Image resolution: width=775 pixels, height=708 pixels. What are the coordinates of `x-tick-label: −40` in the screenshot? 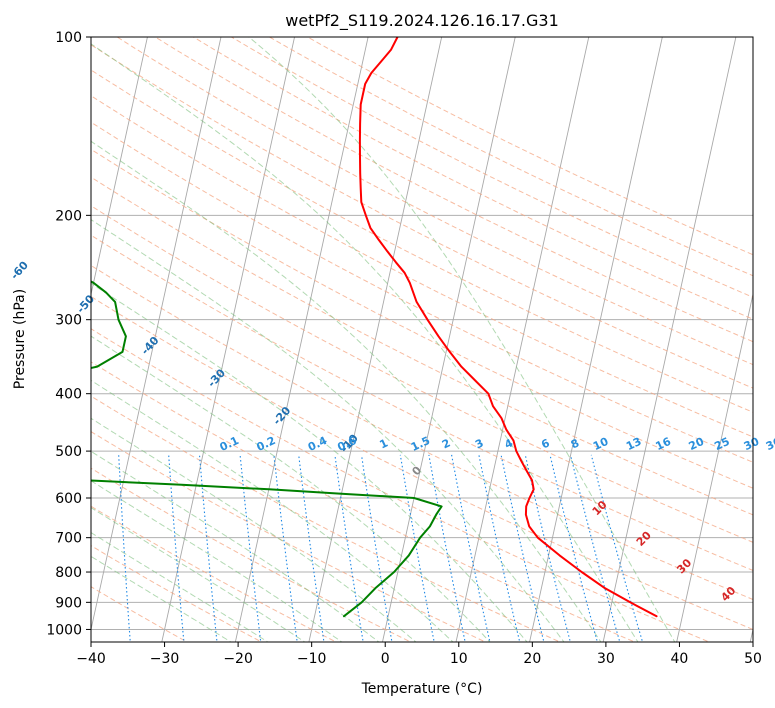 It's located at (91, 659).